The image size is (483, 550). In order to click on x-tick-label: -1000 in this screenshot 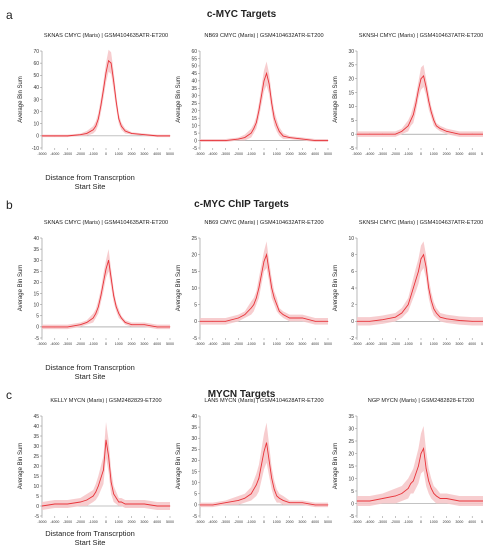, I will do `click(408, 154)`.